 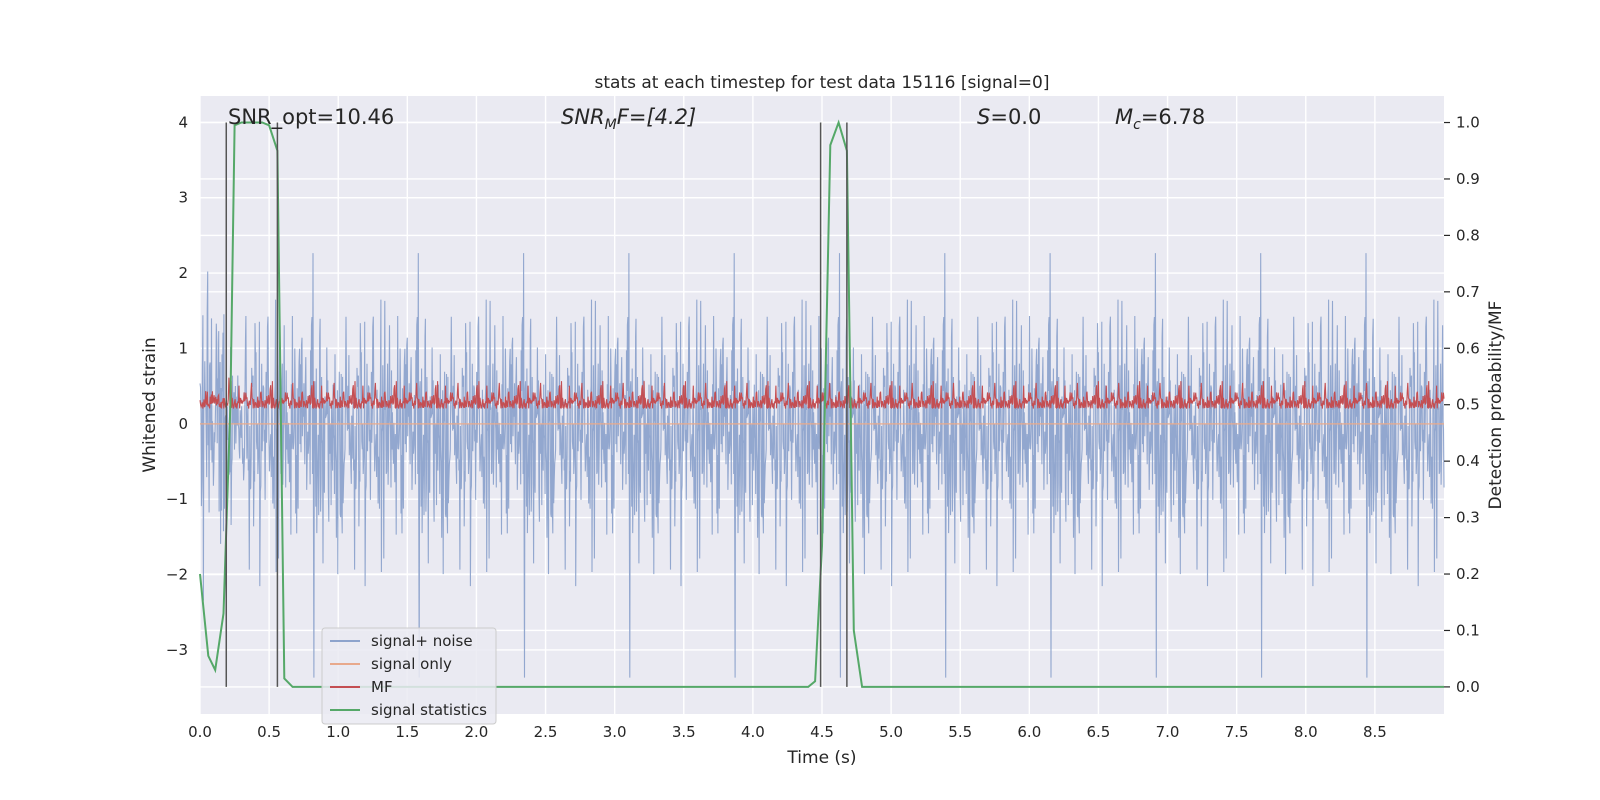 I want to click on legend-label: MF, so click(x=382, y=687).